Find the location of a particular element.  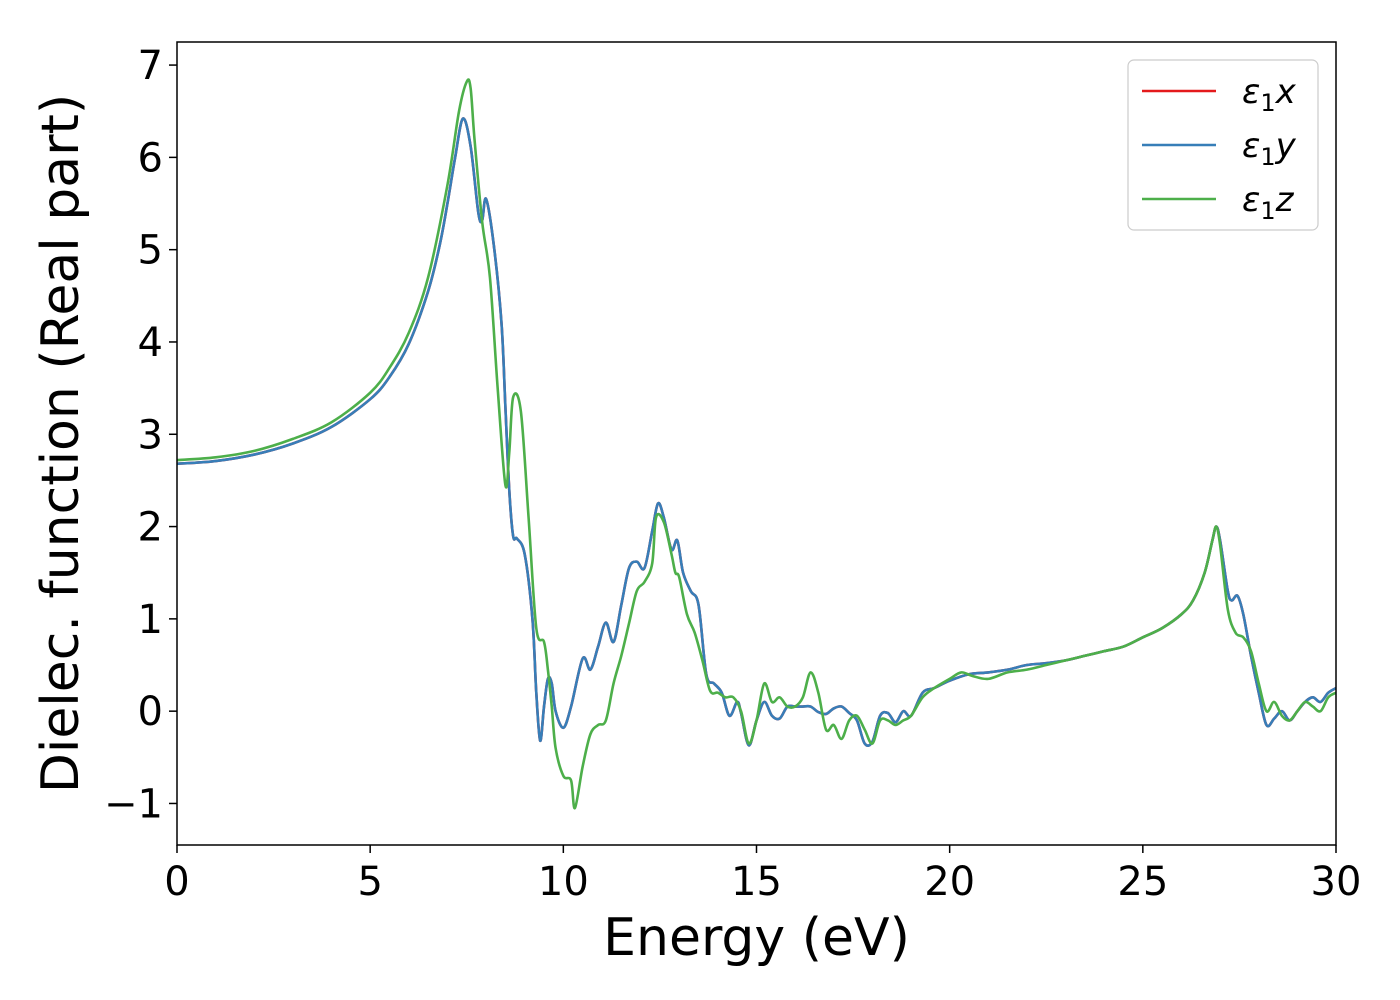

y-tick-label: 4 is located at coordinates (150, 343).